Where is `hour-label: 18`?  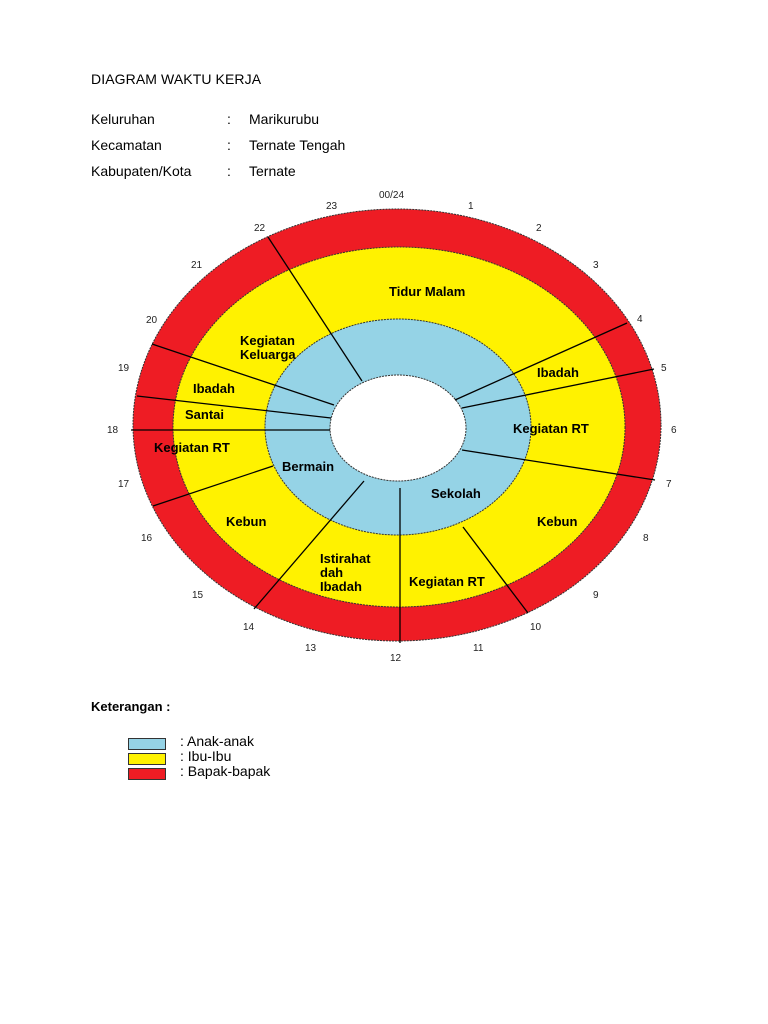
hour-label: 18 is located at coordinates (113, 430).